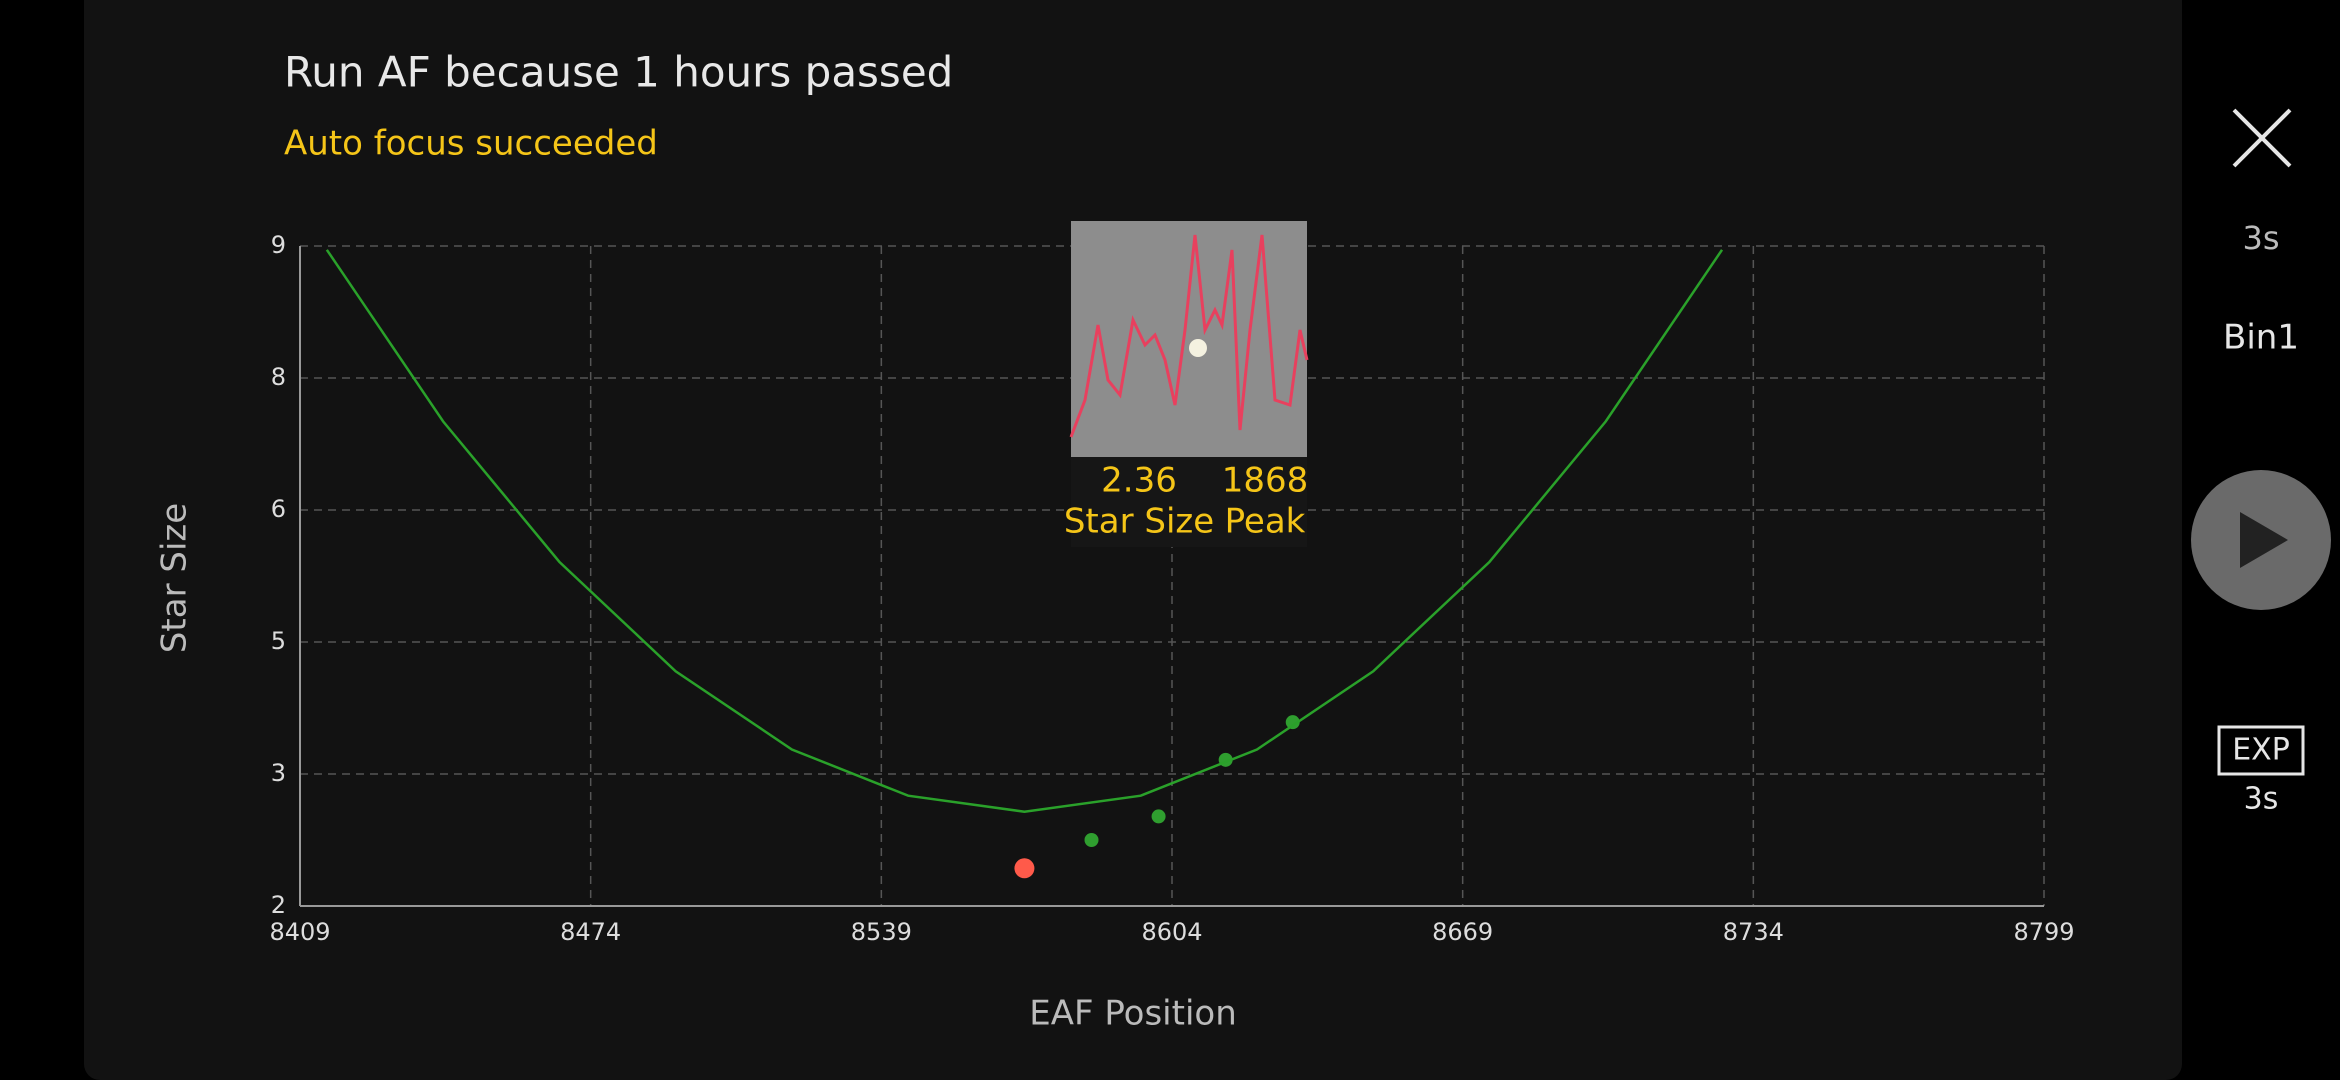 Image resolution: width=2340 pixels, height=1080 pixels. I want to click on title: Run AF because 1 hours passed, so click(618, 72).